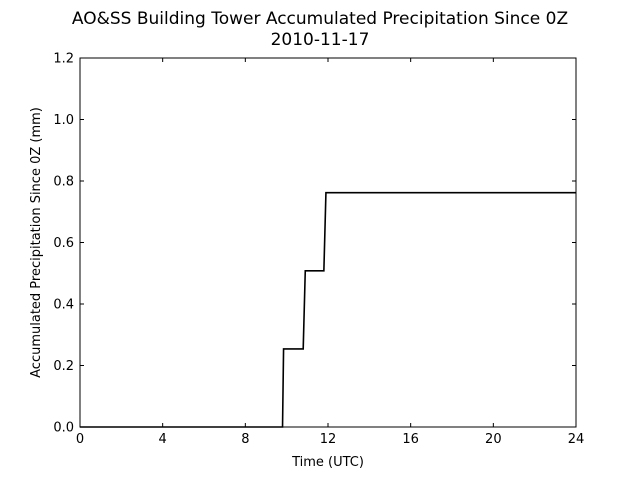 This screenshot has width=640, height=480. What do you see at coordinates (328, 439) in the screenshot?
I see `x-tick-label: 12` at bounding box center [328, 439].